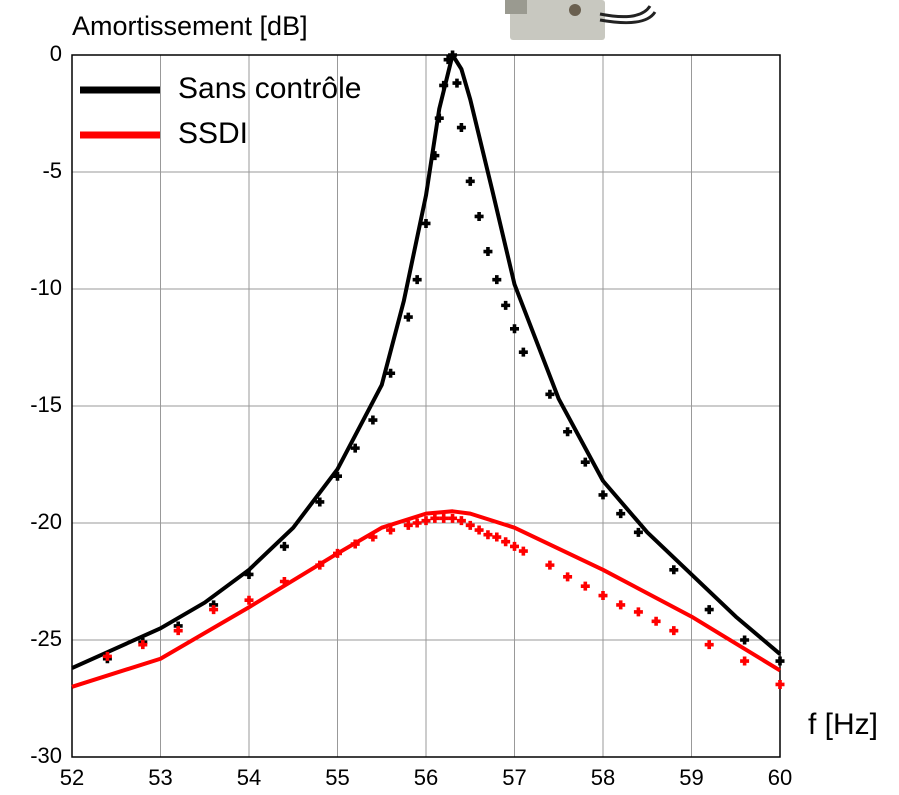  What do you see at coordinates (426, 777) in the screenshot?
I see `x-tick-label: 56` at bounding box center [426, 777].